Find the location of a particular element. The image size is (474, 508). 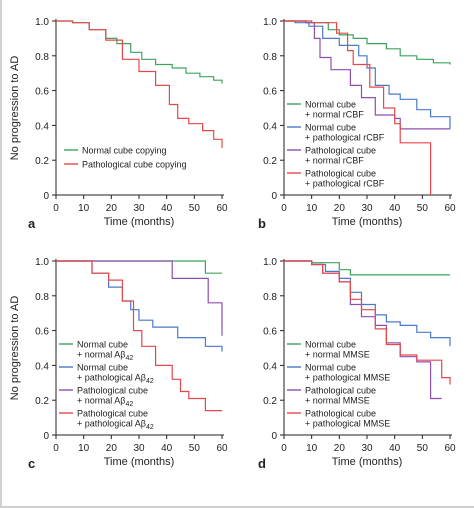

panel-label-c: c is located at coordinates (31, 463).